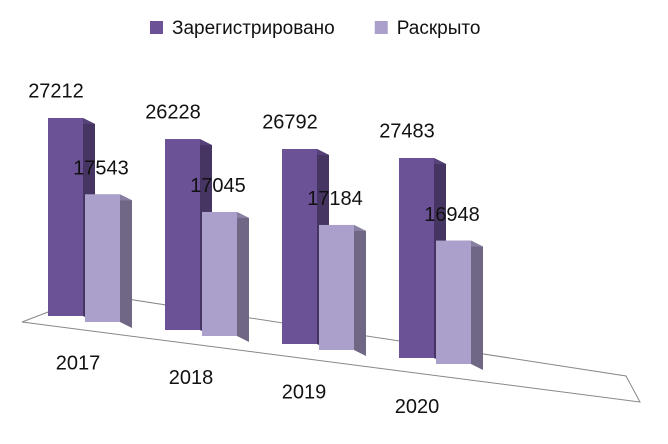 The height and width of the screenshot is (444, 668). Describe the element at coordinates (218, 186) in the screenshot. I see `value-label: 17045` at that location.